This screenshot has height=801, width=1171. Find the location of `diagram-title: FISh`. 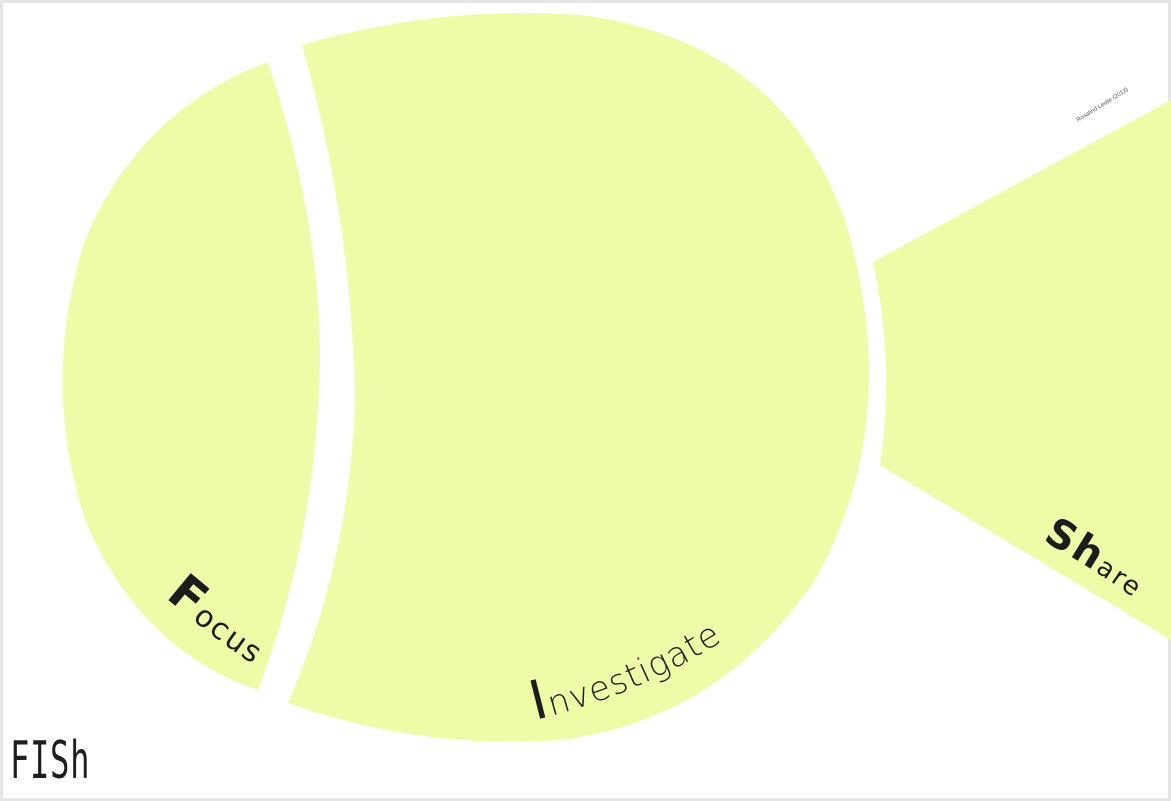

diagram-title: FISh is located at coordinates (50, 761).